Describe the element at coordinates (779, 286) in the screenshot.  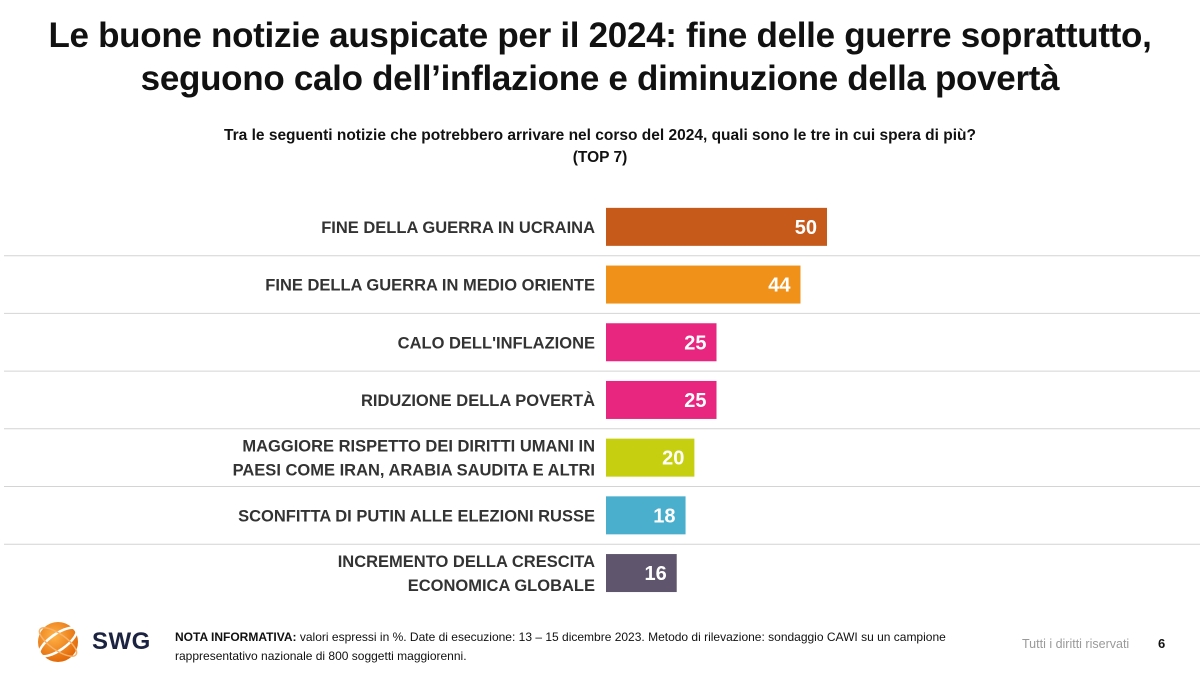
I see `data-label: 44` at that location.